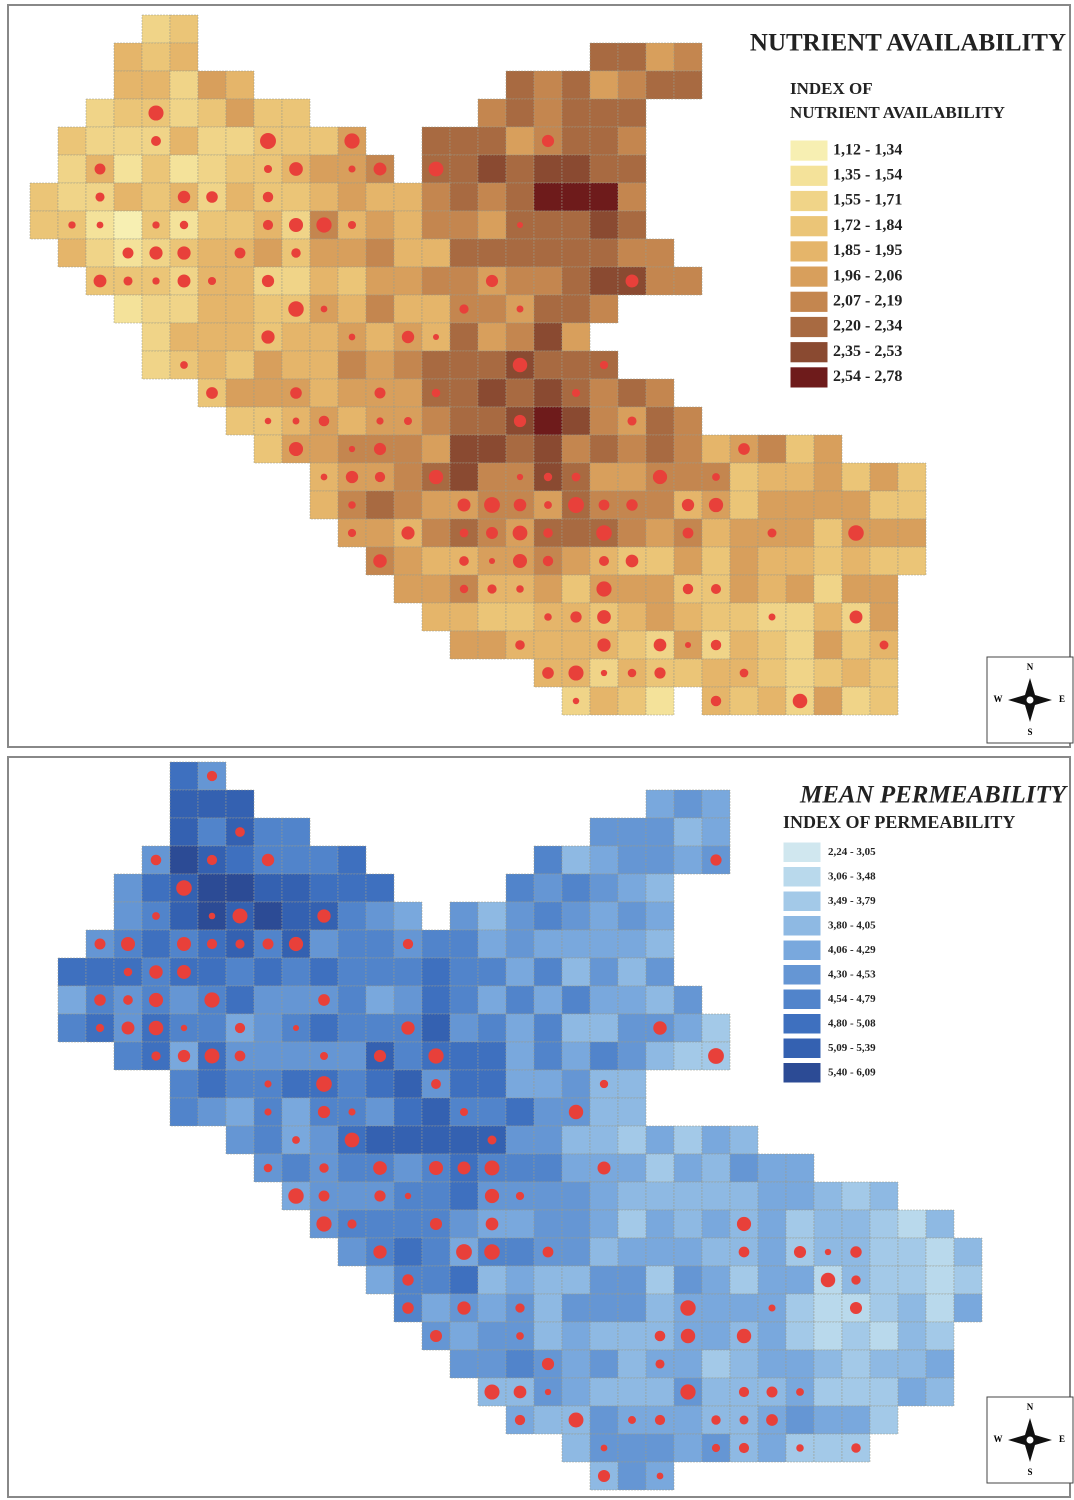  What do you see at coordinates (1030, 700) in the screenshot?
I see `compass-box` at bounding box center [1030, 700].